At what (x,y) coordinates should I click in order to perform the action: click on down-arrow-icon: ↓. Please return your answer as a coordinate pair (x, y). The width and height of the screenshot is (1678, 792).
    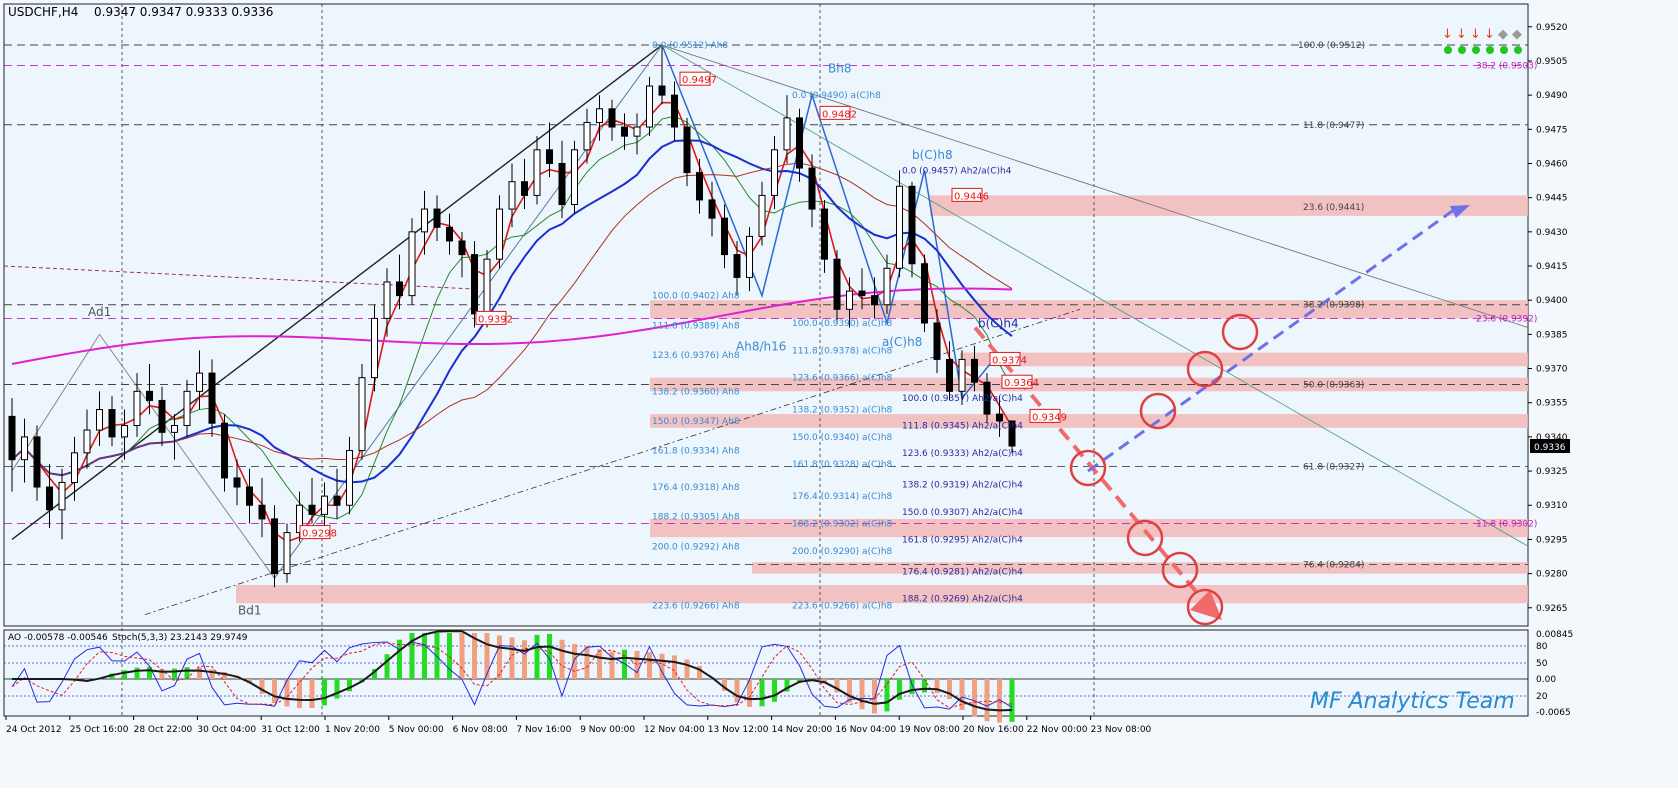
    Looking at the image, I should click on (1461, 34).